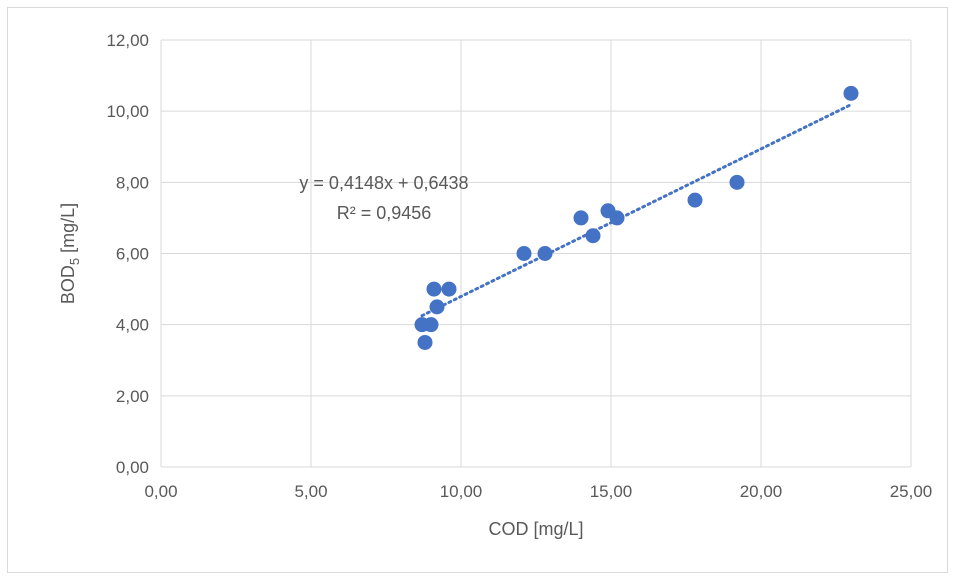 The width and height of the screenshot is (955, 579). I want to click on x-tick-label: 20,00, so click(761, 491).